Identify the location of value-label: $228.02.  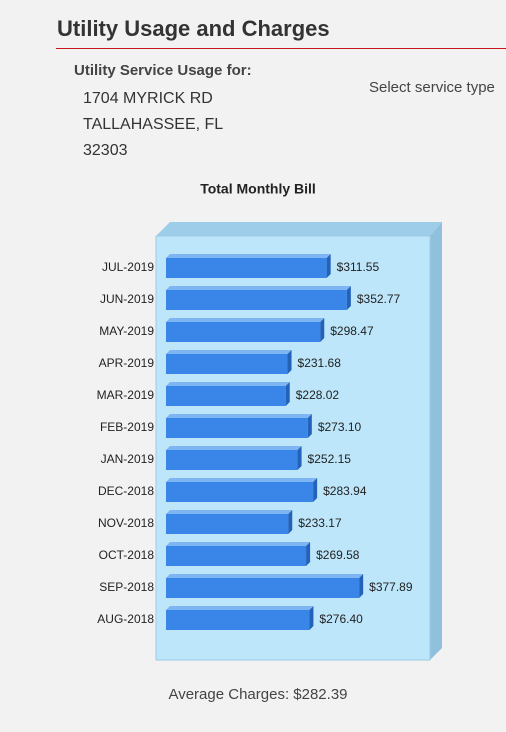
(318, 395).